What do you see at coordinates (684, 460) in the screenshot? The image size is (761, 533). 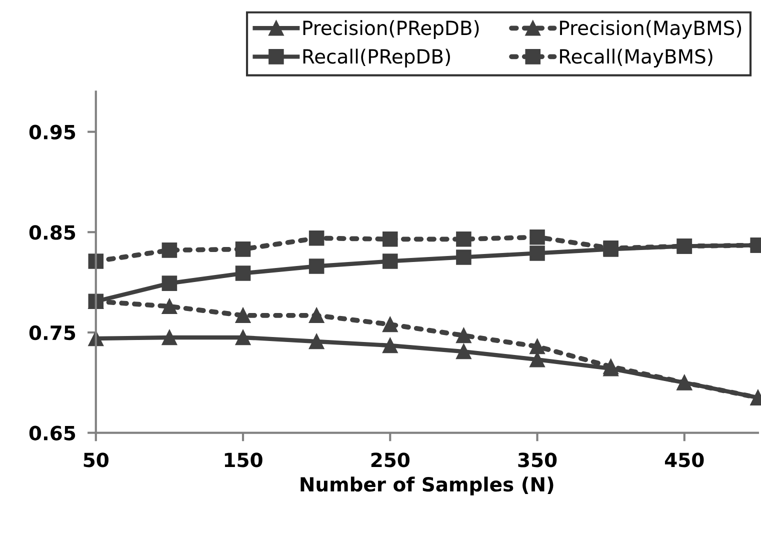 I see `x-tick-label: 450` at bounding box center [684, 460].